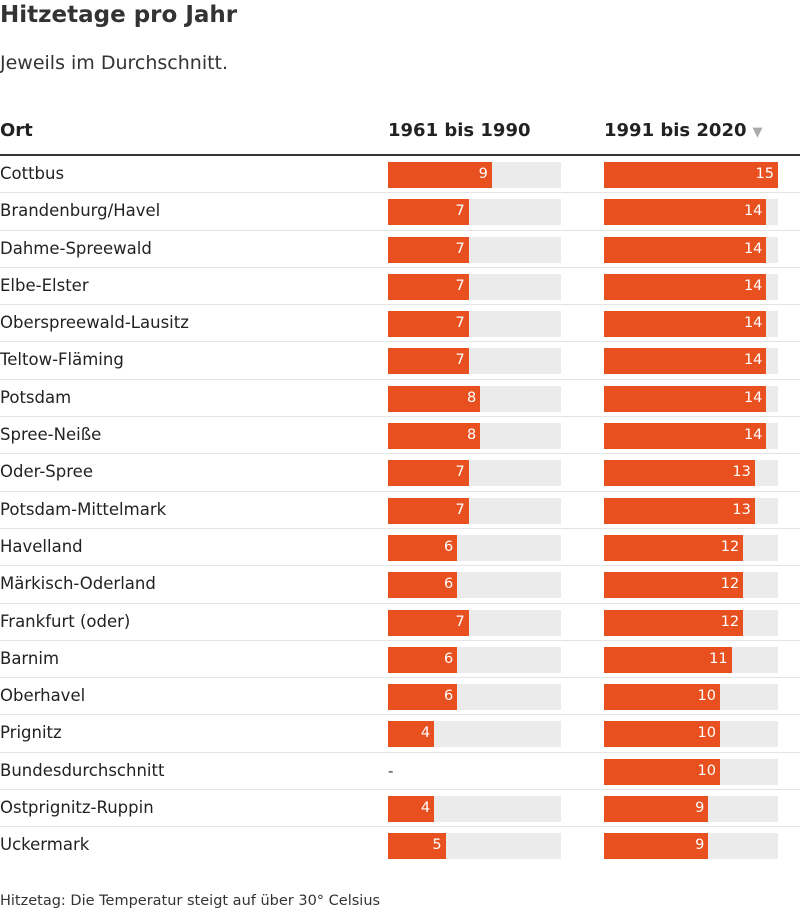 This screenshot has height=922, width=800. I want to click on ort-label: Oder-Spree, so click(46, 472).